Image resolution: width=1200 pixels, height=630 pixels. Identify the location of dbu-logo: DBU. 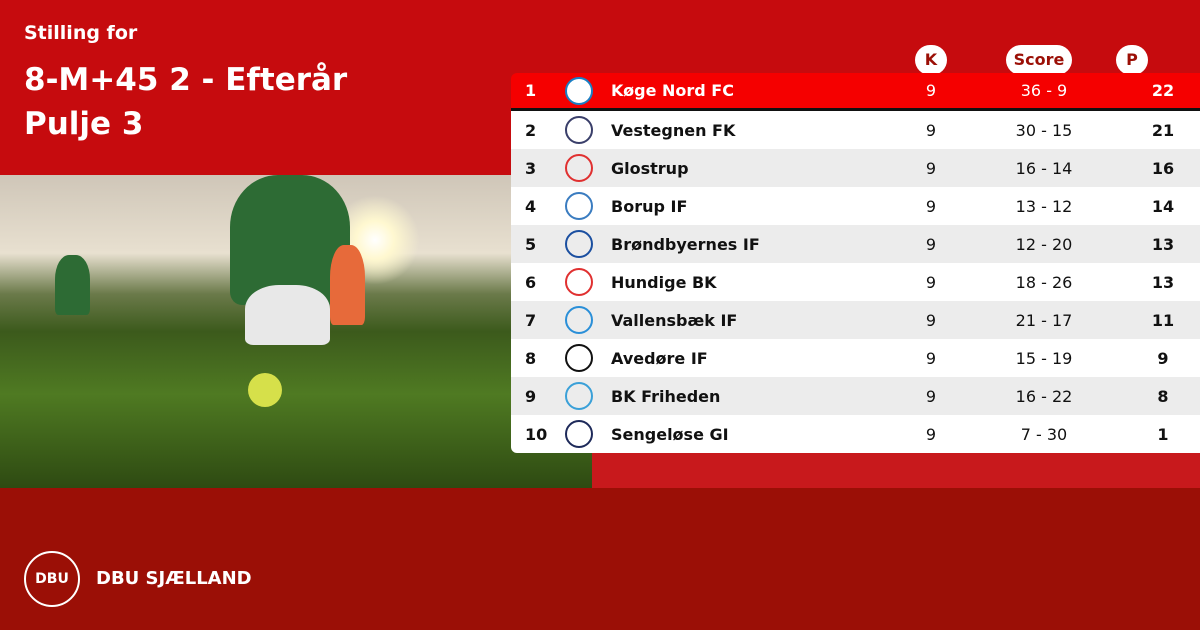
(52, 579).